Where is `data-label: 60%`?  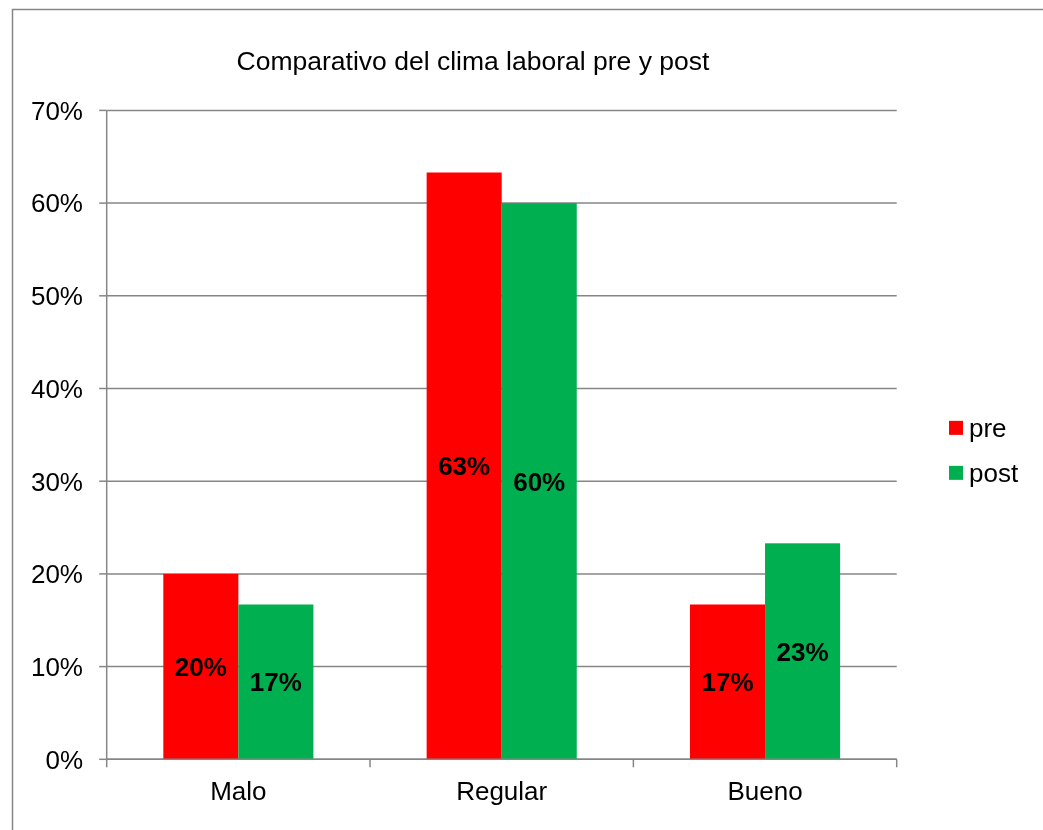 data-label: 60% is located at coordinates (539, 481).